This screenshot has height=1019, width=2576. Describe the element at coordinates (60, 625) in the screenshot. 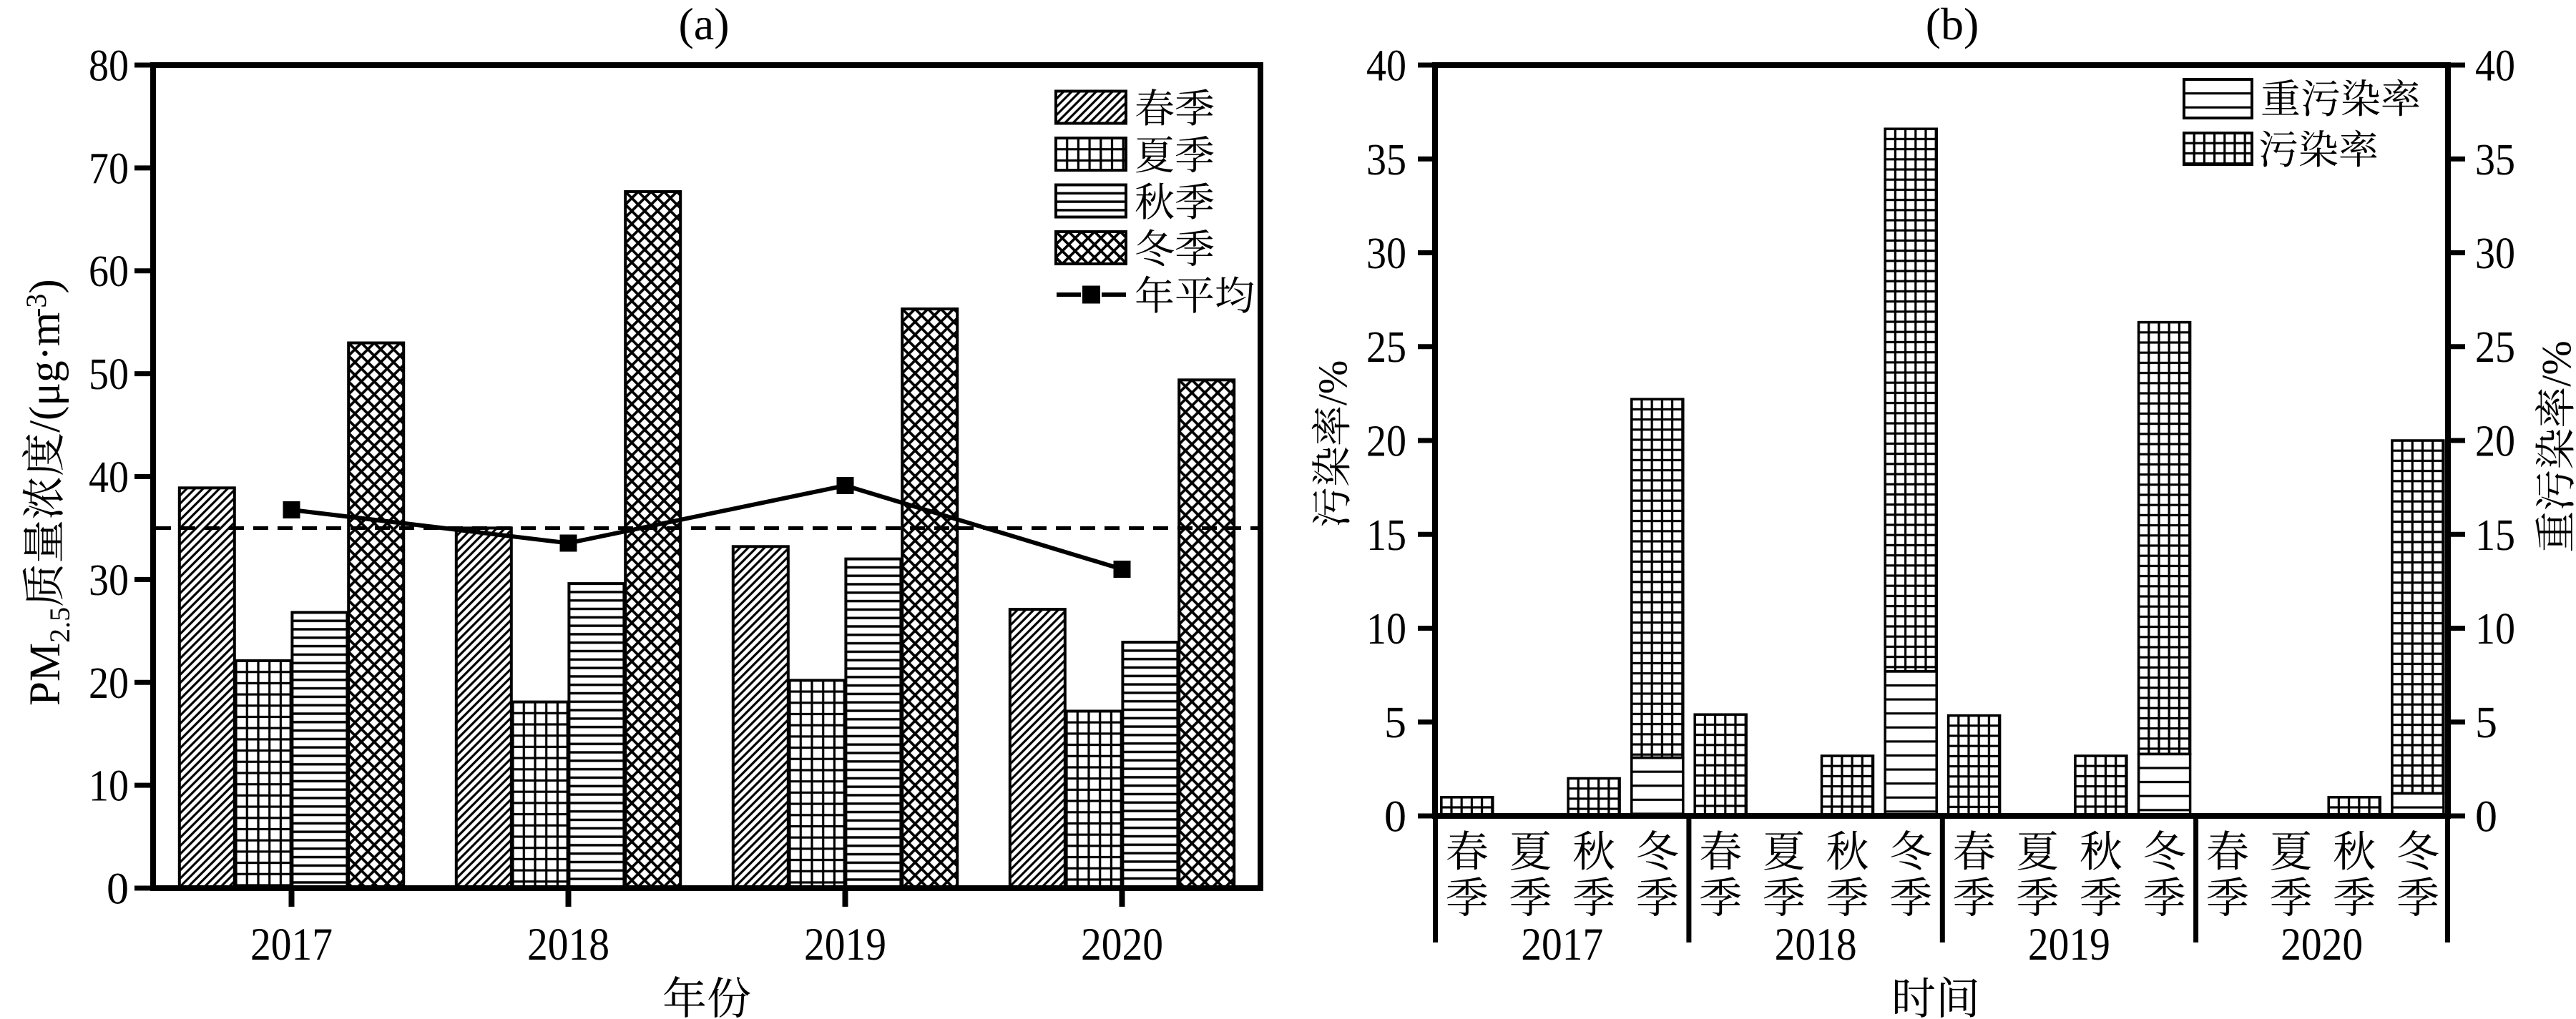

I see `svg-text: 2.5` at that location.